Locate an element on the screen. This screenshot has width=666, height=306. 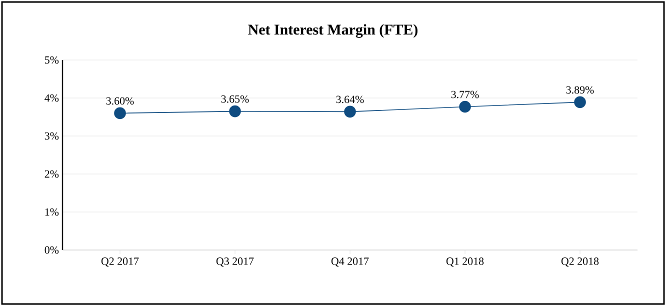
y-tick-label: 4% is located at coordinates (51, 98).